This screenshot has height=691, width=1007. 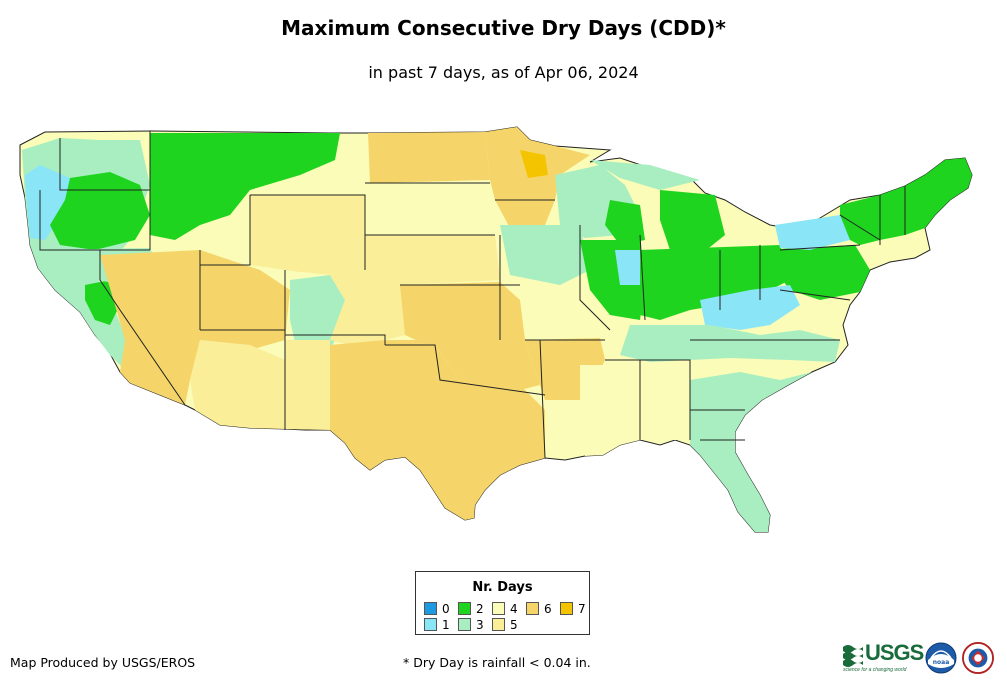 I want to click on region-nw-green, so click(x=100, y=211).